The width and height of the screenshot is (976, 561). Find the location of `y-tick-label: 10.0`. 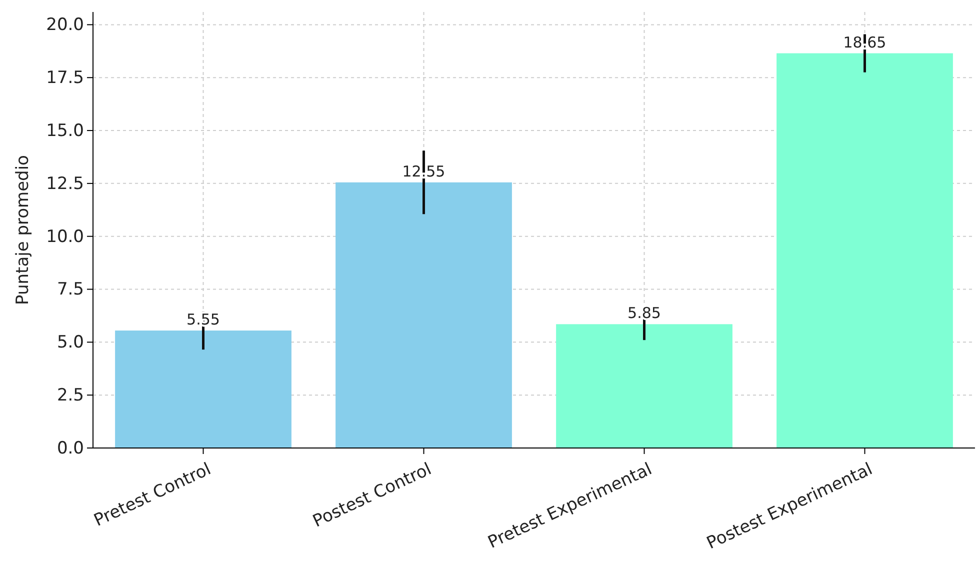

y-tick-label: 10.0 is located at coordinates (65, 236).